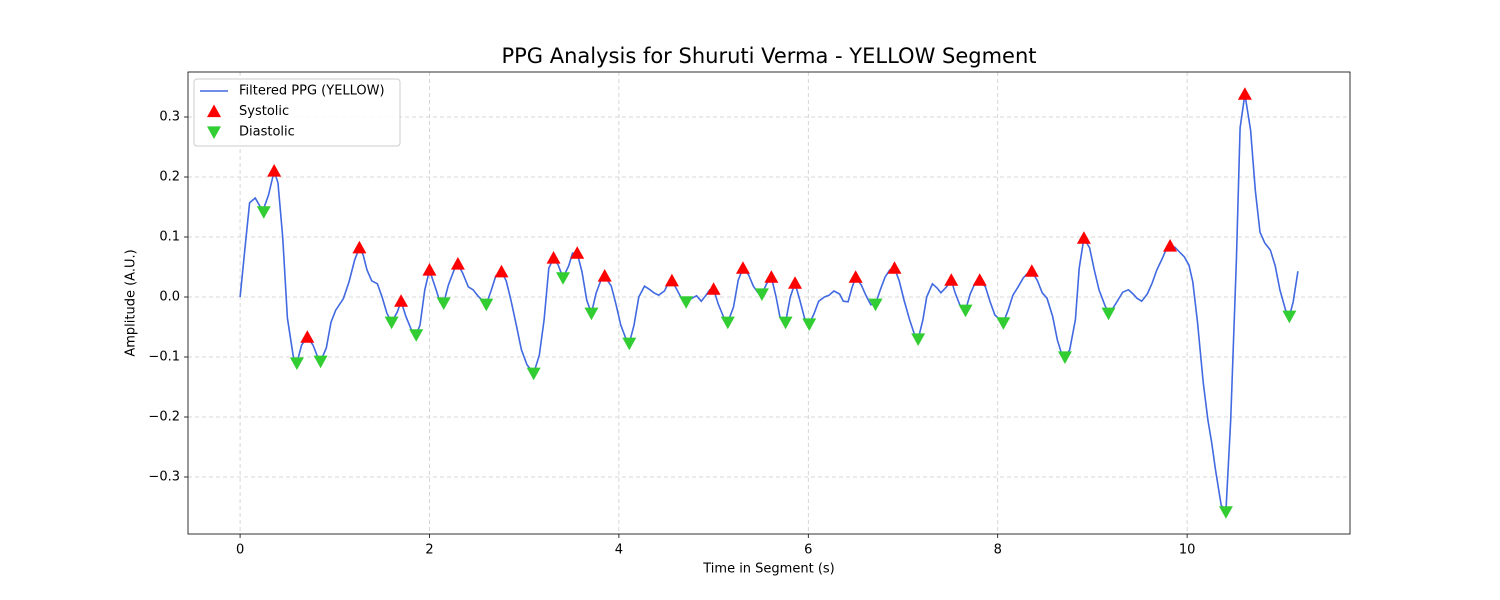  Describe the element at coordinates (169, 297) in the screenshot. I see `y-tick-label: 0.0` at that location.